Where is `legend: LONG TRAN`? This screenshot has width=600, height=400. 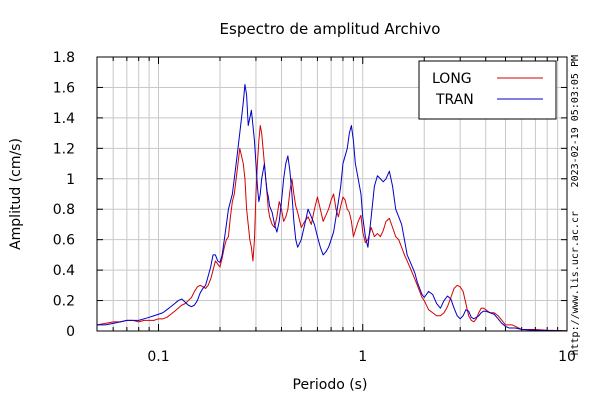
legend: LONG TRAN is located at coordinates (487, 90).